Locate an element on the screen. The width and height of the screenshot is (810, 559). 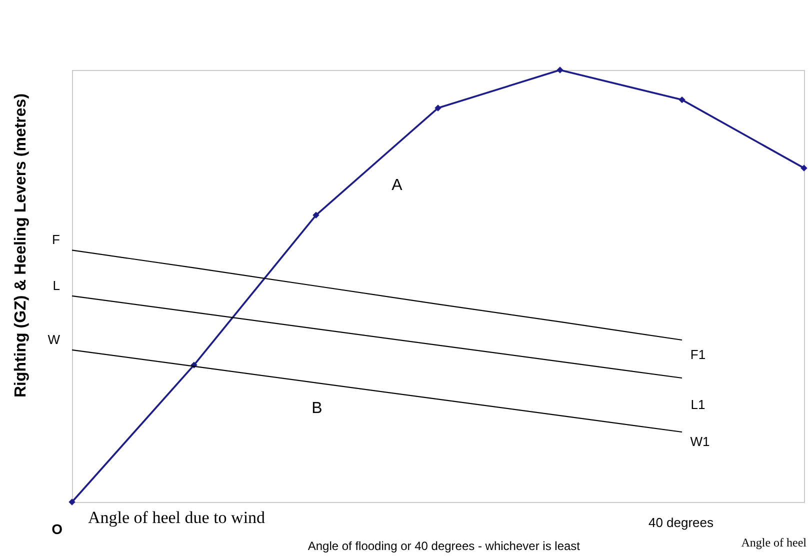
text: O is located at coordinates (57, 529).